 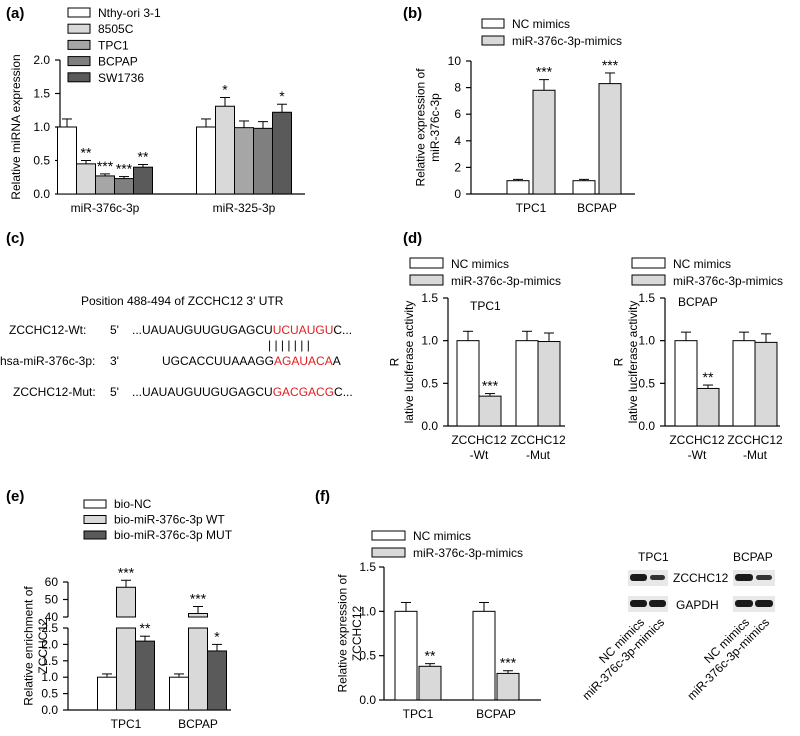 I want to click on y-axis-label-line: ZCCHC12, so click(x=357, y=634).